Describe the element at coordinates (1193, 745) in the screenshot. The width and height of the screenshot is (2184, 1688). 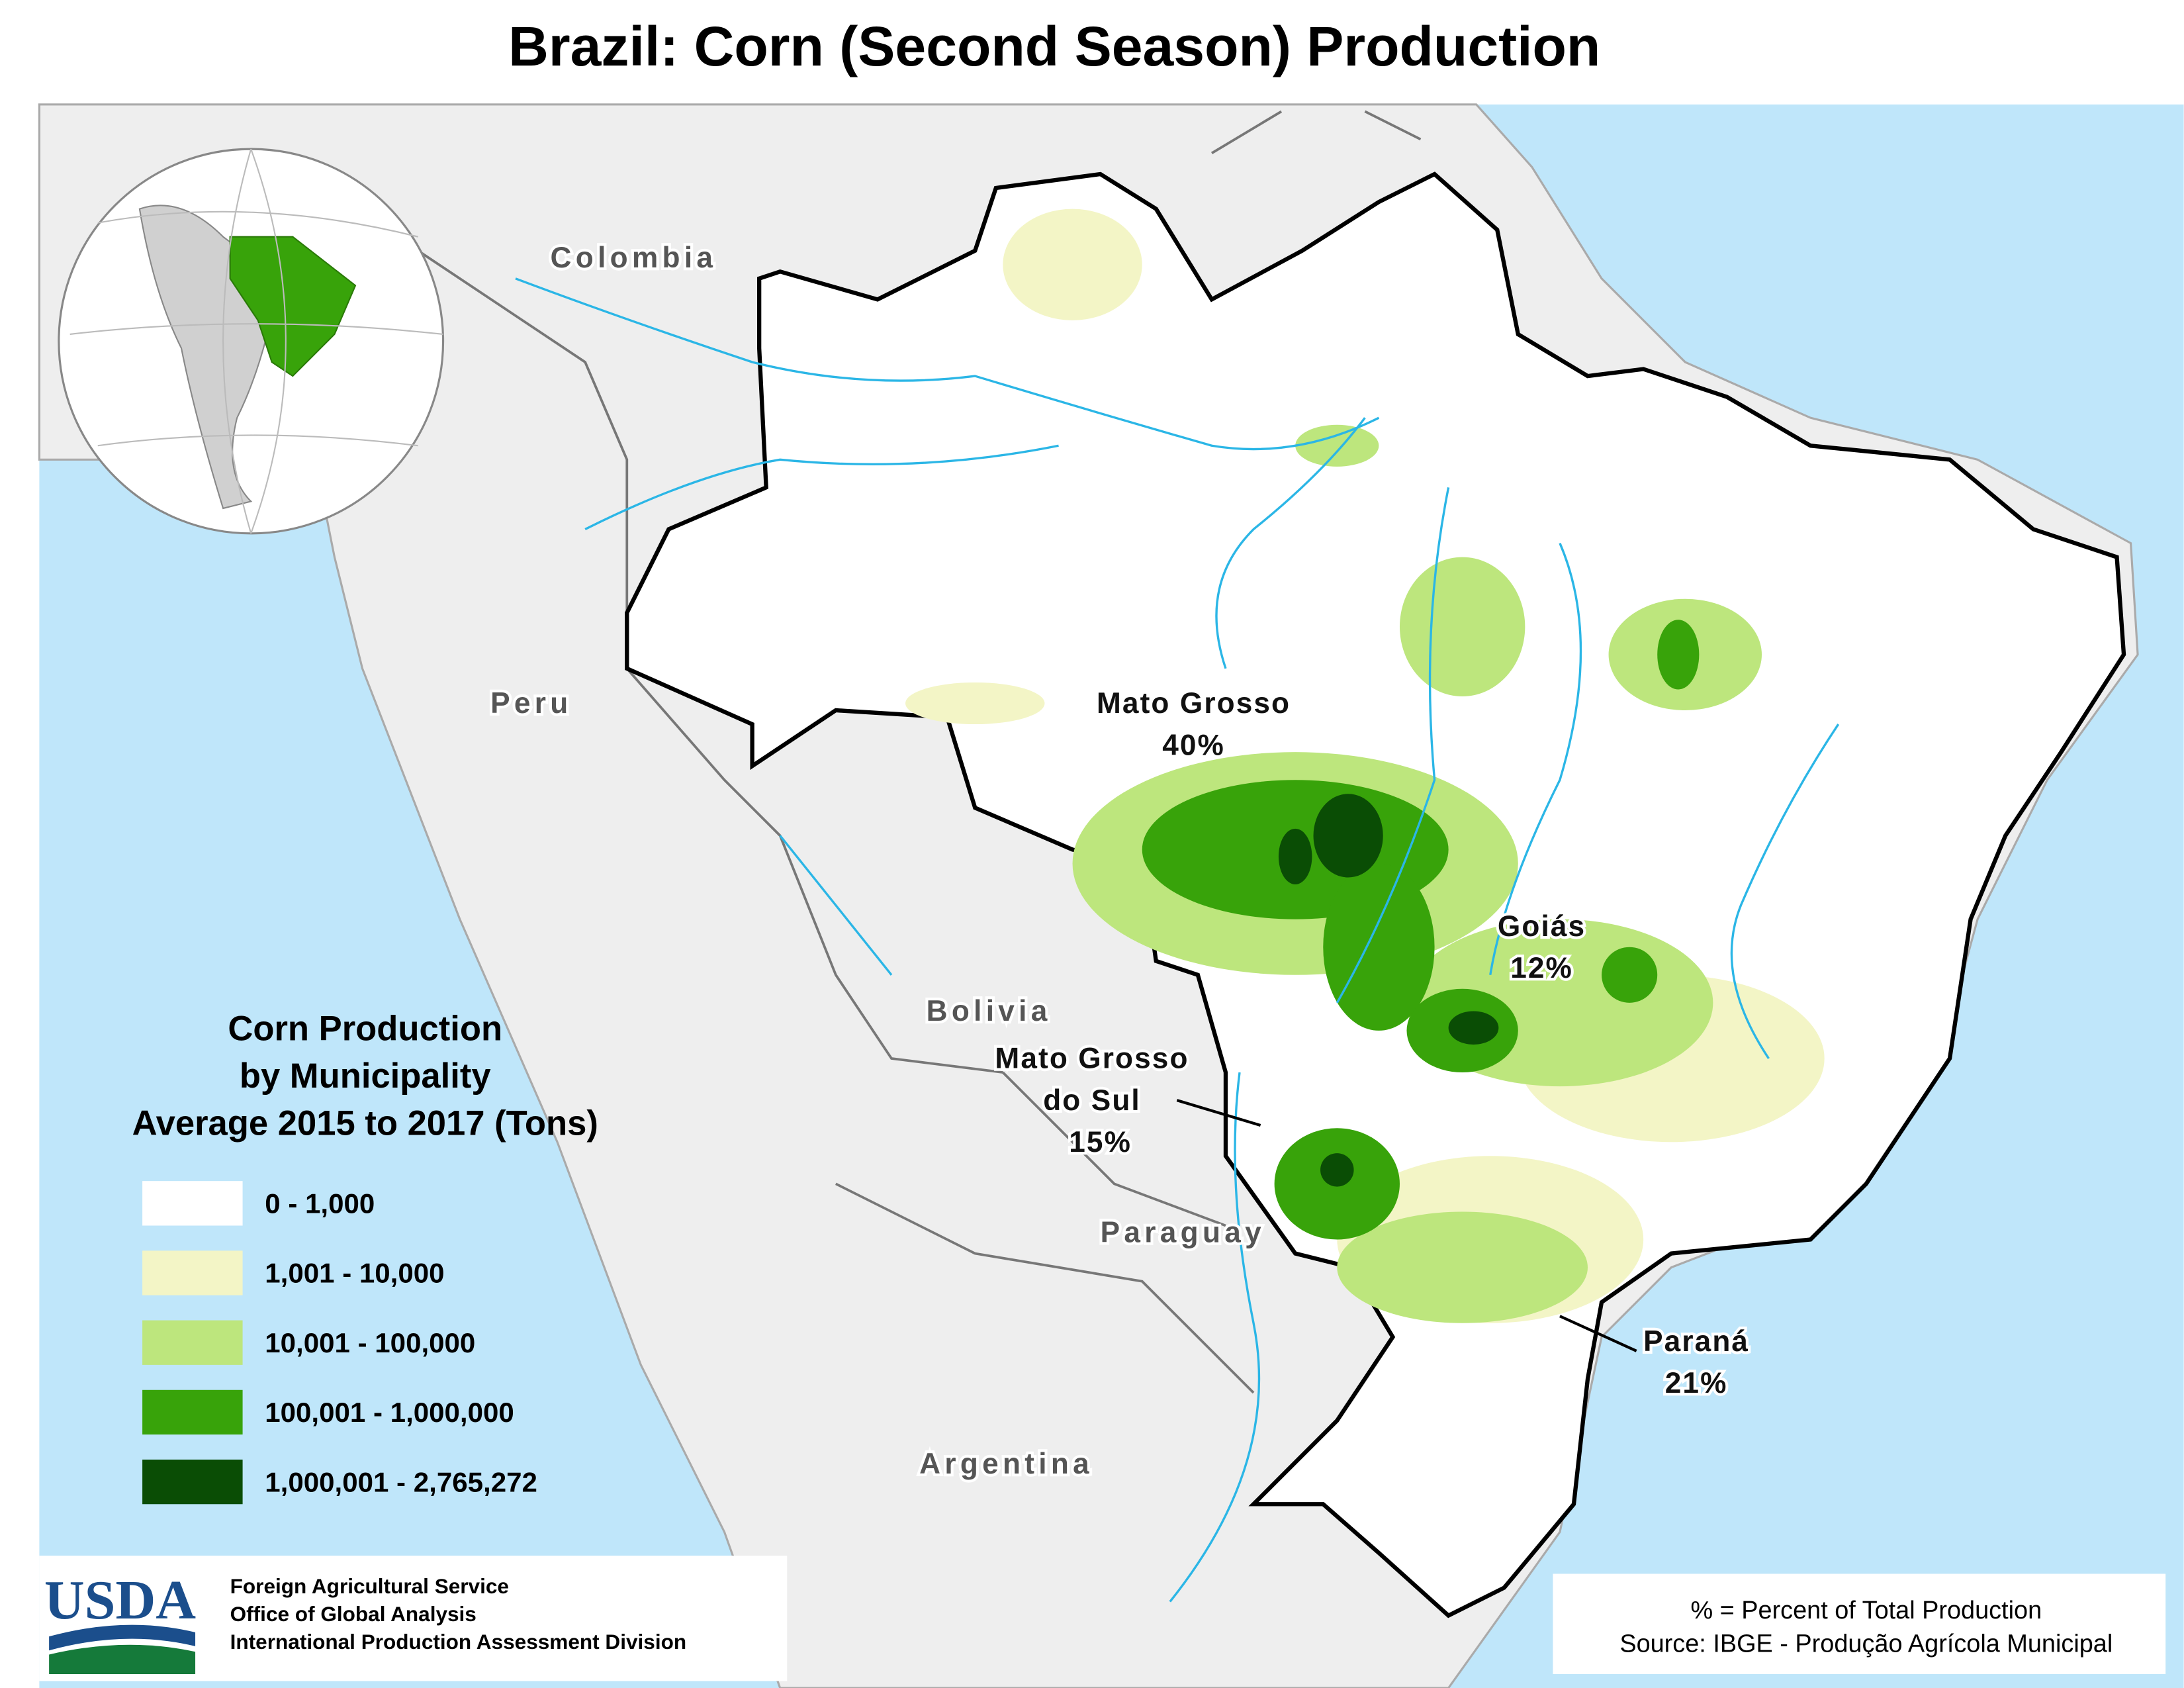
I see `state-share: 40%` at that location.